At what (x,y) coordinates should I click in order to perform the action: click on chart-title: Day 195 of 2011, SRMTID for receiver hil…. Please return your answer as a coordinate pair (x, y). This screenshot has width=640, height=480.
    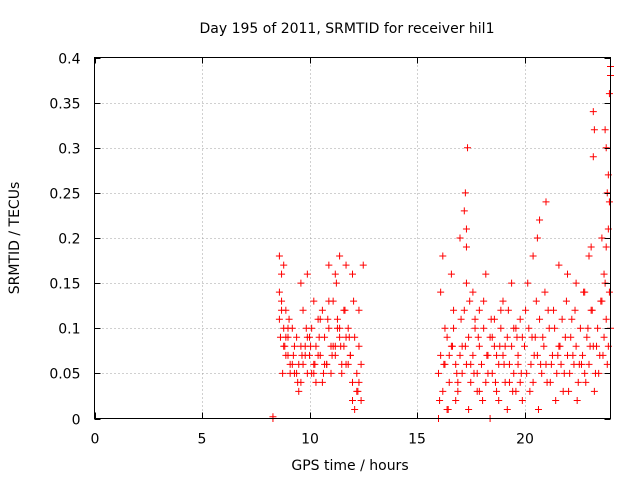
    Looking at the image, I should click on (347, 29).